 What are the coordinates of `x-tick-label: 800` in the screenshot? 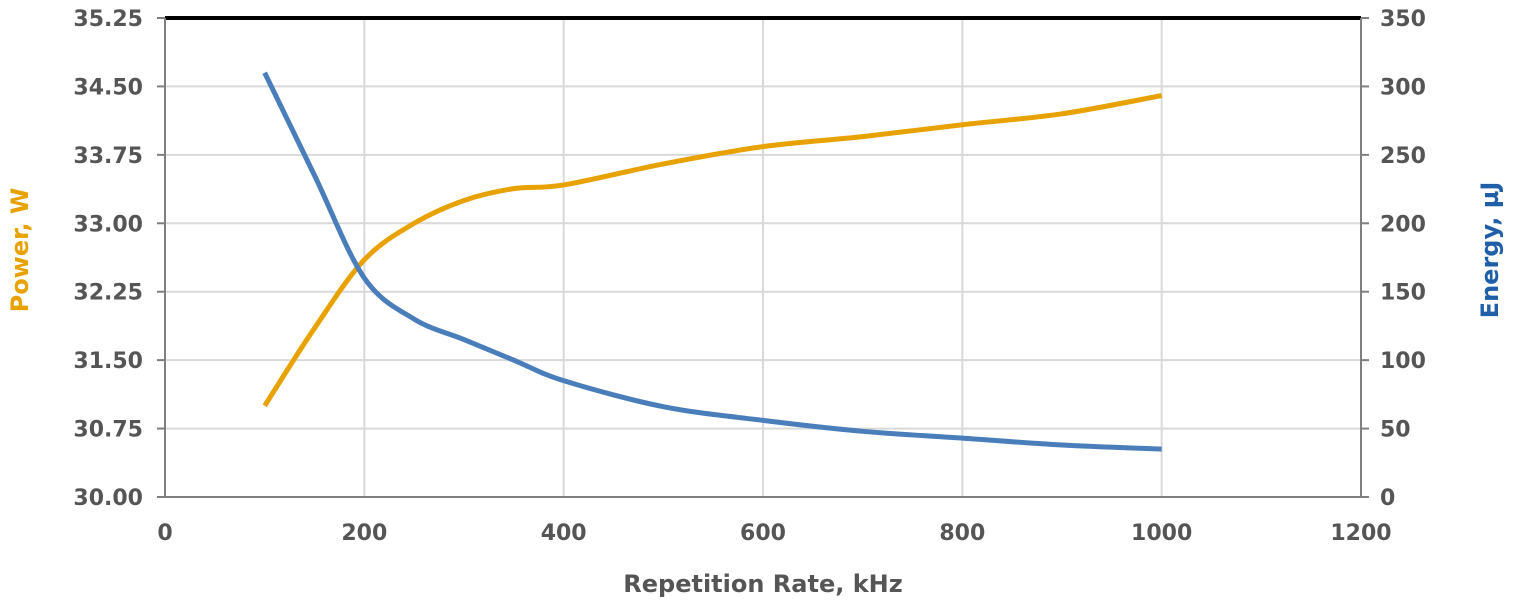 It's located at (962, 533).